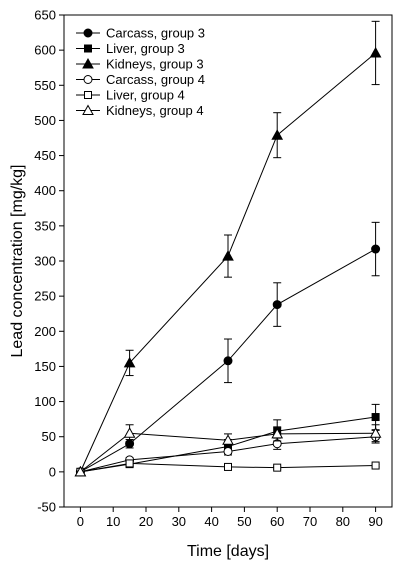 This screenshot has height=564, width=400. What do you see at coordinates (45, 261) in the screenshot?
I see `y-tick-label: 300` at bounding box center [45, 261].